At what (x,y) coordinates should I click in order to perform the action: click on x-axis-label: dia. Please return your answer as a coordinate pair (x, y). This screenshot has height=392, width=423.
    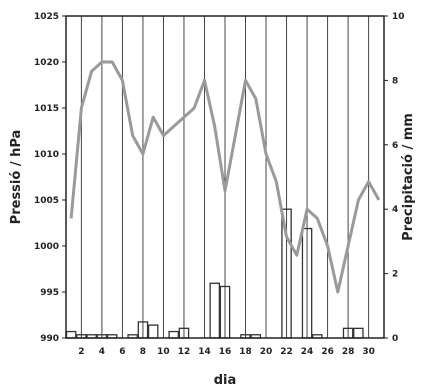
    Looking at the image, I should click on (225, 380).